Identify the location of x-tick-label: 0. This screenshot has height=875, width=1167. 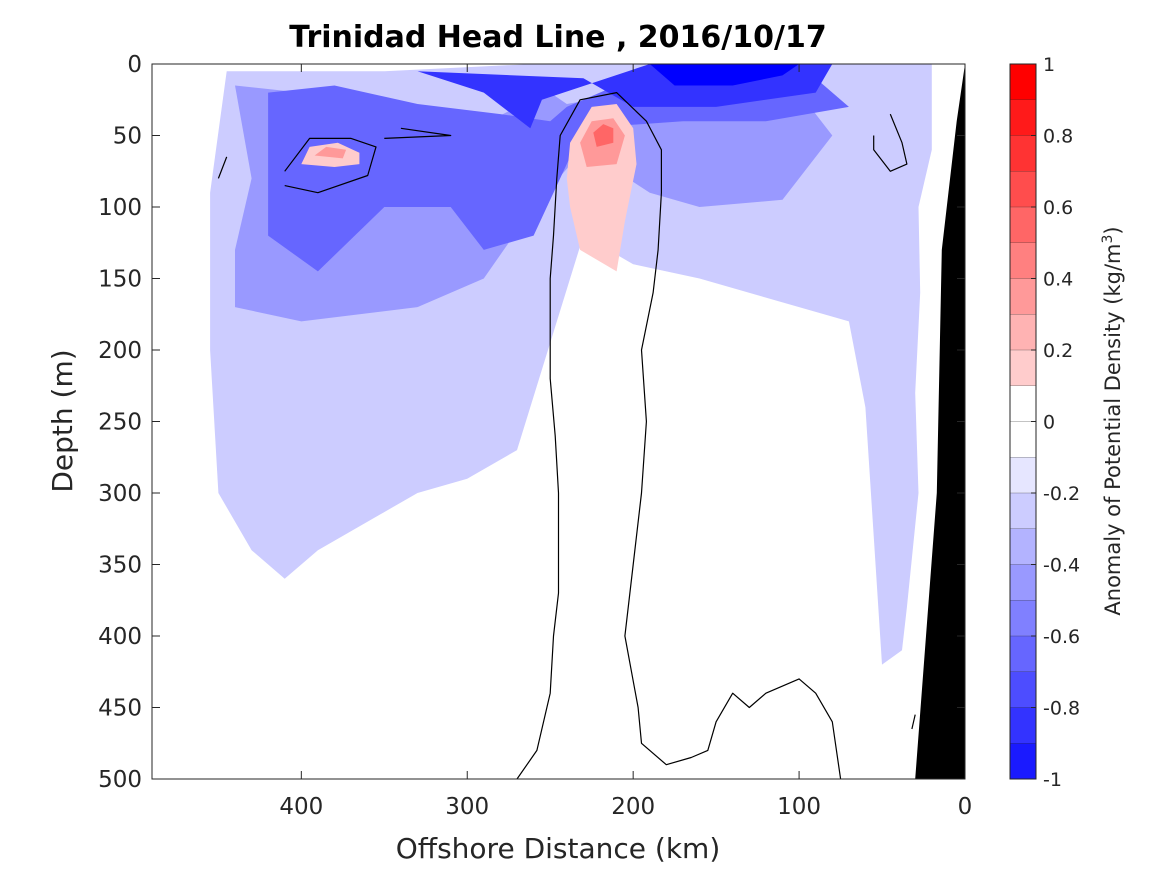
(965, 807).